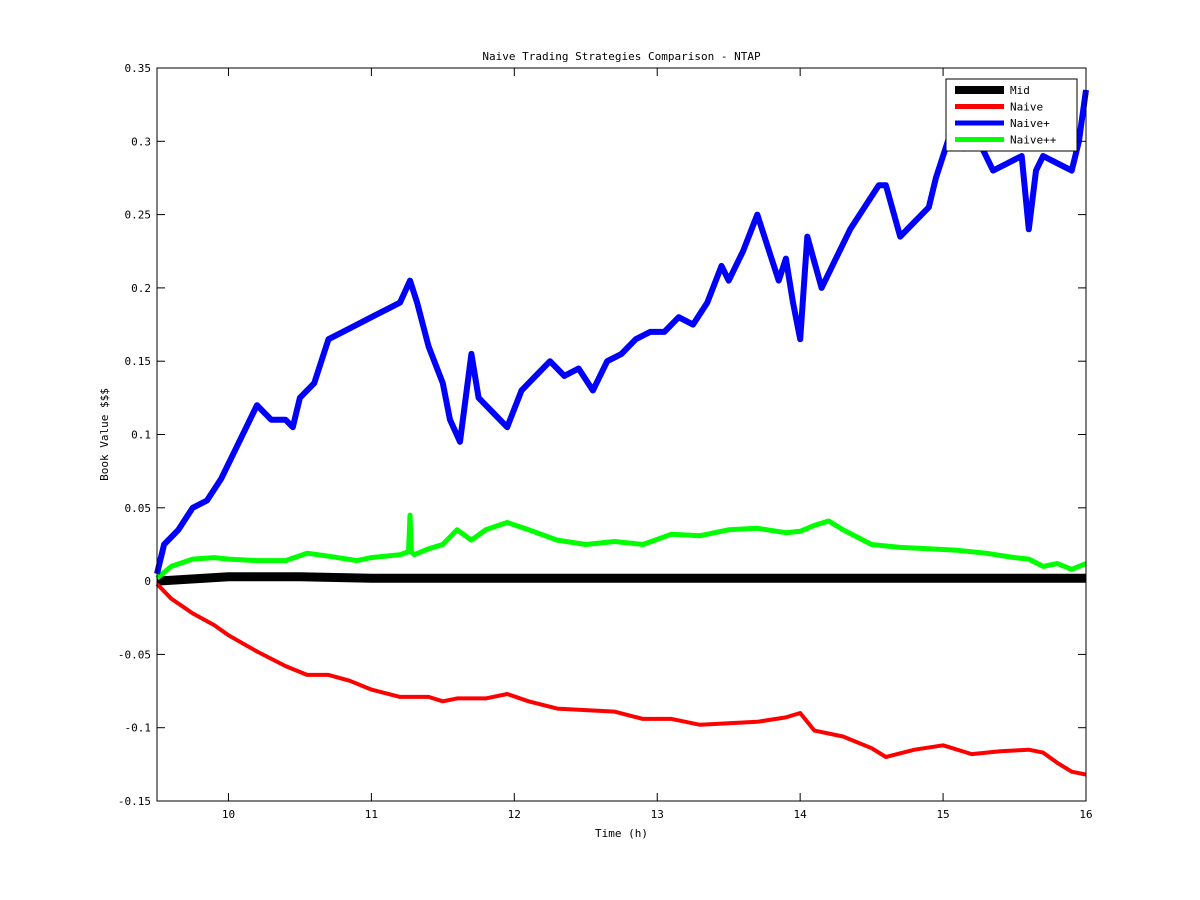 Image resolution: width=1200 pixels, height=900 pixels. Describe the element at coordinates (1020, 90) in the screenshot. I see `legend-label: Mid` at that location.